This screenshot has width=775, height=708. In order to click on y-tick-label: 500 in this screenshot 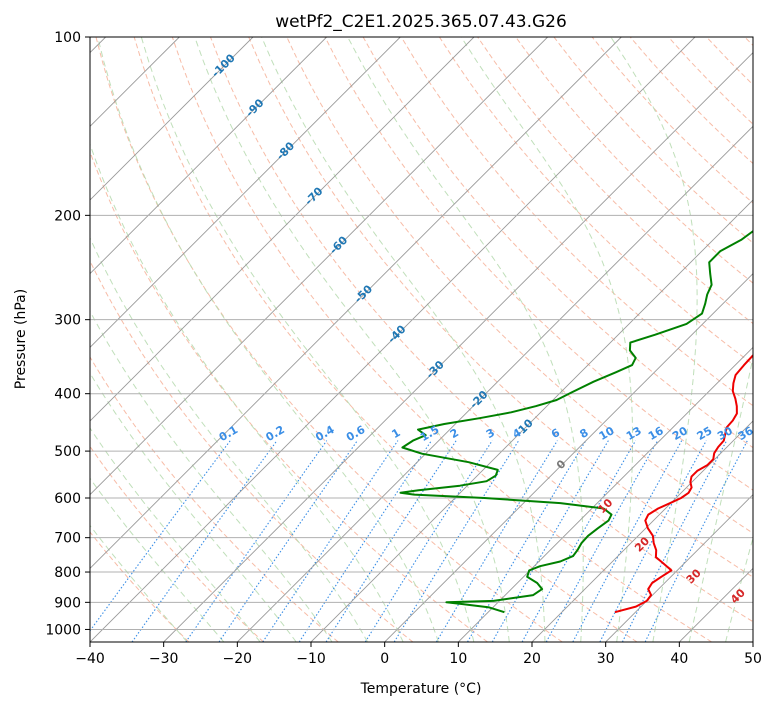, I will do `click(67, 452)`.